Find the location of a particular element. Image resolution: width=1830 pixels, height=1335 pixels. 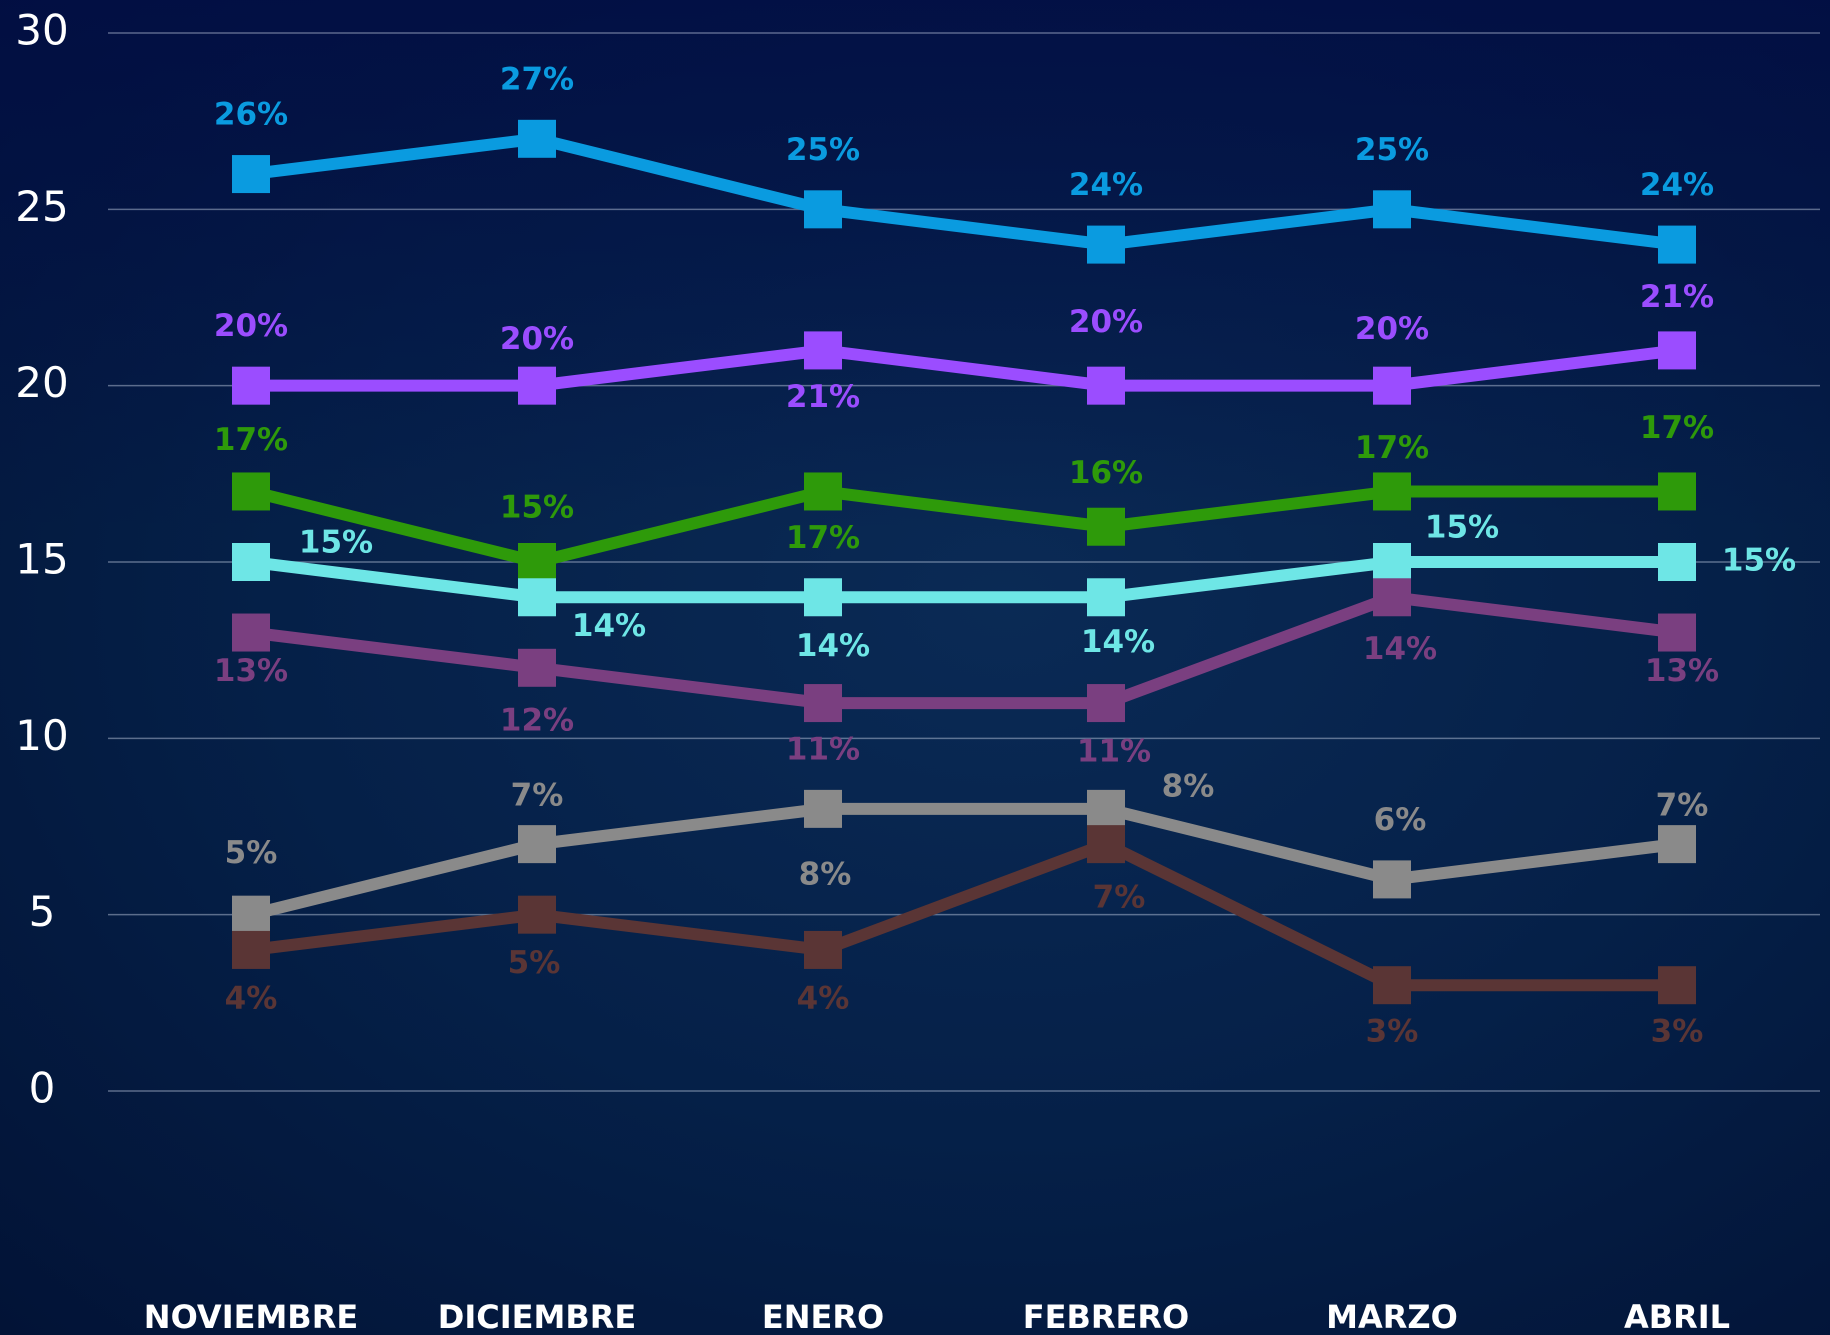

x-tick-label: DICIEMBRE is located at coordinates (537, 1316).